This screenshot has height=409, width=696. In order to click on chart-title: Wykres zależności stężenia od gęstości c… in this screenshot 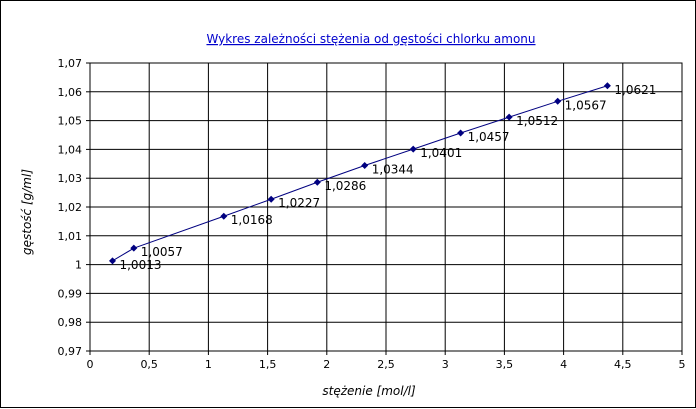, I will do `click(370, 39)`.